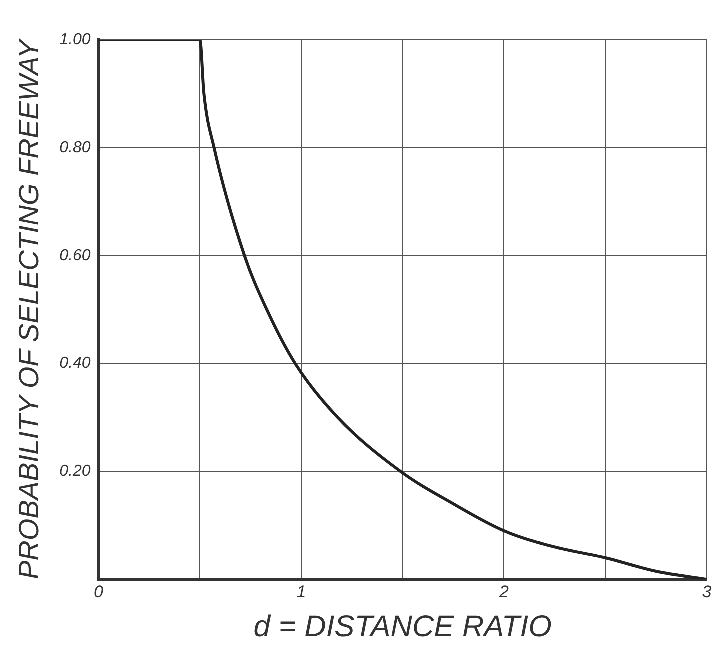 The height and width of the screenshot is (660, 715). I want to click on y-axis-title: PROBABILITY OF SELECTING FREEWAY, so click(29, 309).